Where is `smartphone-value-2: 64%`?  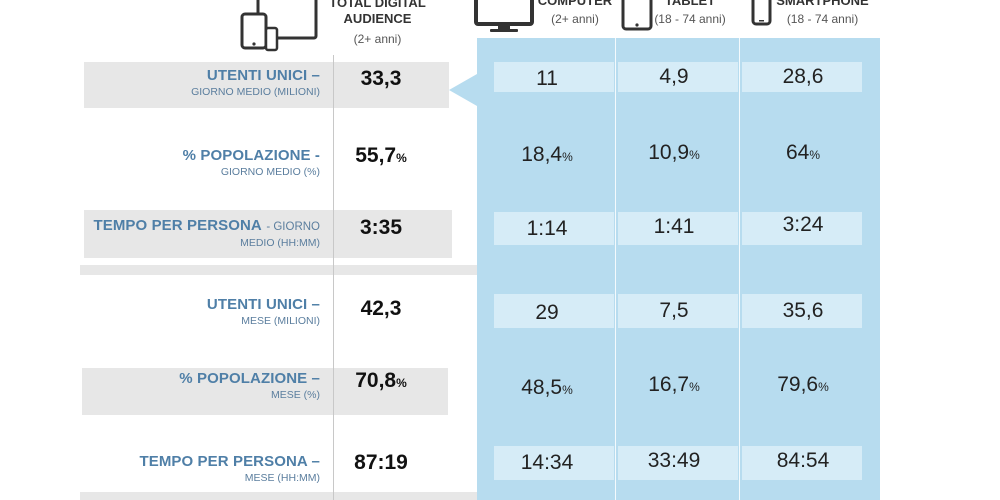 smartphone-value-2: 64% is located at coordinates (803, 152).